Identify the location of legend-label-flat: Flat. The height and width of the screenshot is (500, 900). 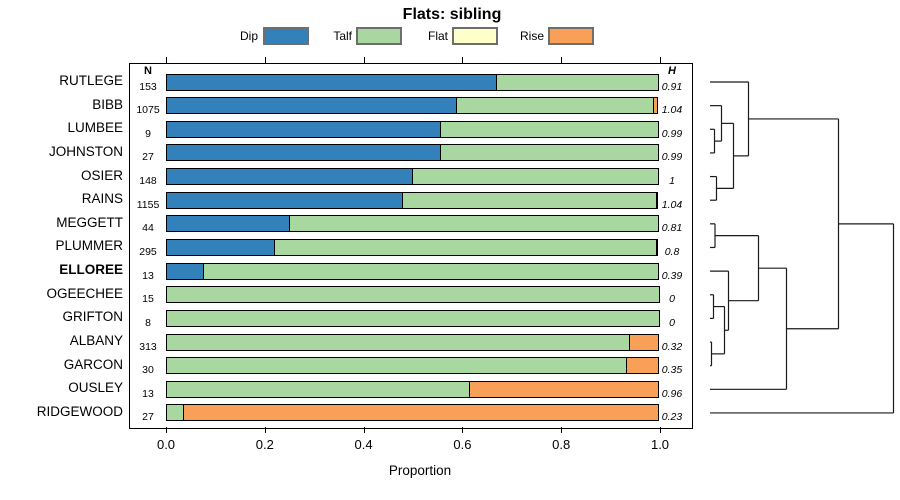
(437, 36).